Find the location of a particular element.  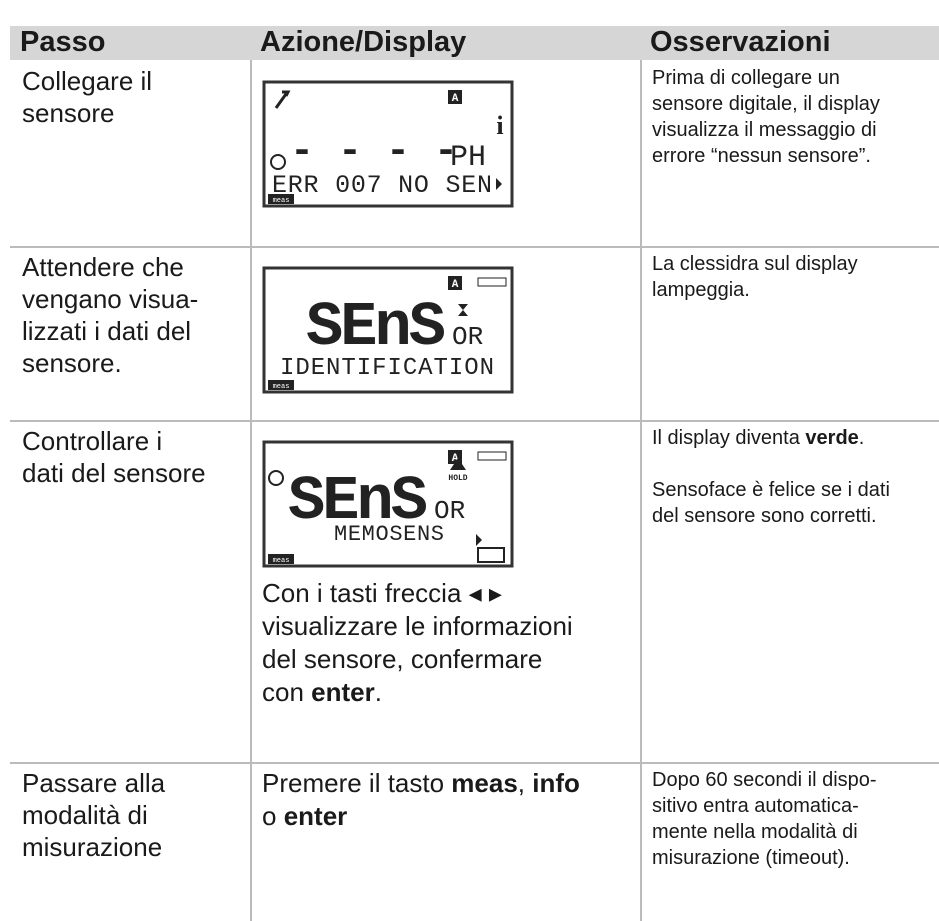

text-line: Controllare i is located at coordinates (92, 441).